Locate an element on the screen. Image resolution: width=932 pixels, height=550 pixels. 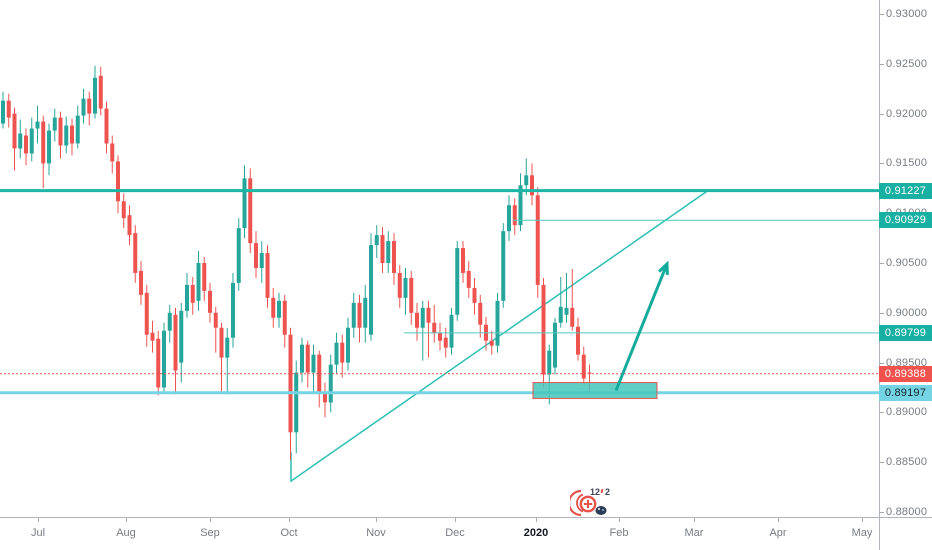
time-label-2020: 2020 is located at coordinates (536, 533).